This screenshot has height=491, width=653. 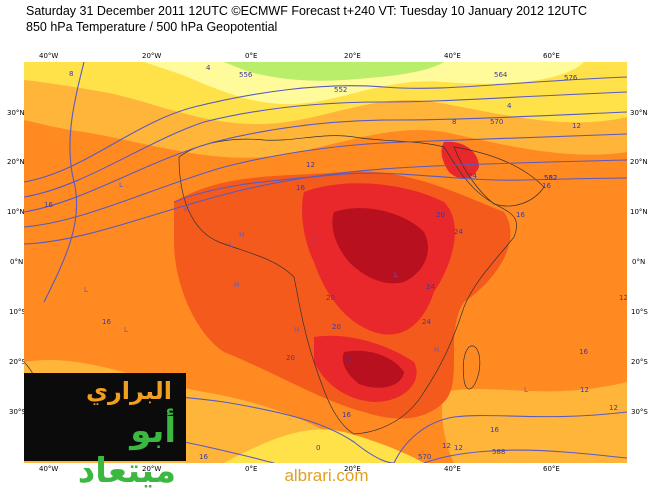 What do you see at coordinates (49, 469) in the screenshot?
I see `lon-label-bottom: 40°W` at bounding box center [49, 469].